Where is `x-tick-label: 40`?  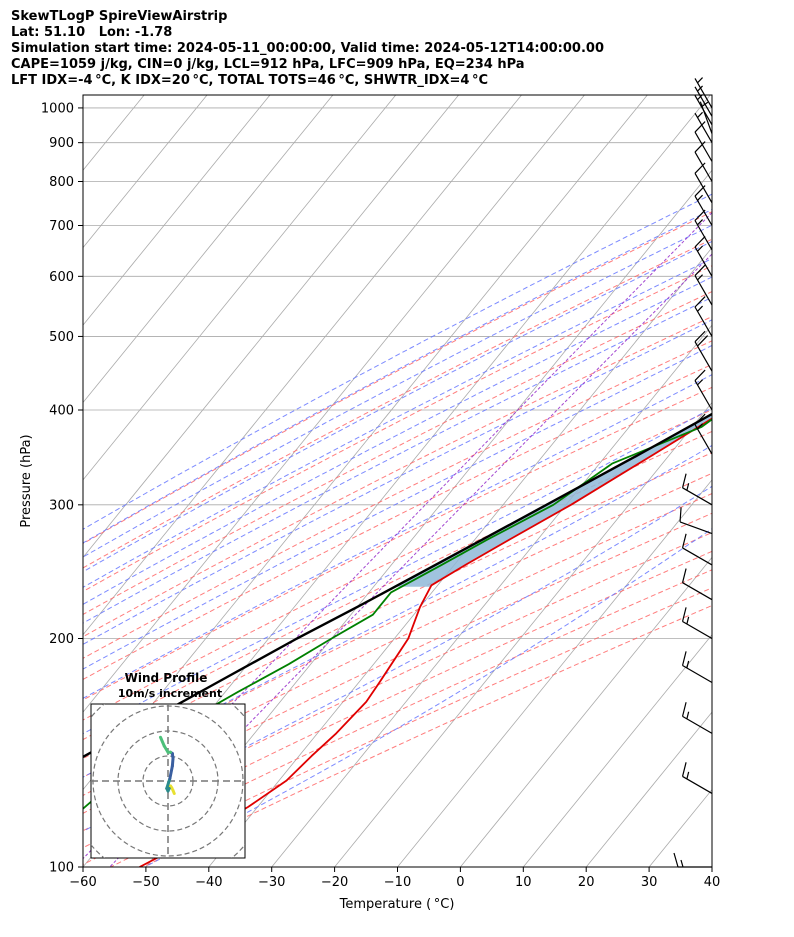 x-tick-label: 40 is located at coordinates (712, 882).